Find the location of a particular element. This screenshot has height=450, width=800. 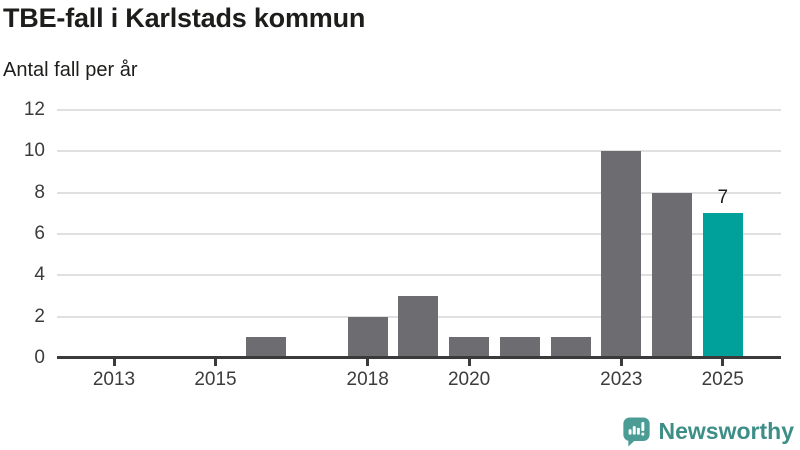

y-axis-tick-label: 4 is located at coordinates (39, 275).